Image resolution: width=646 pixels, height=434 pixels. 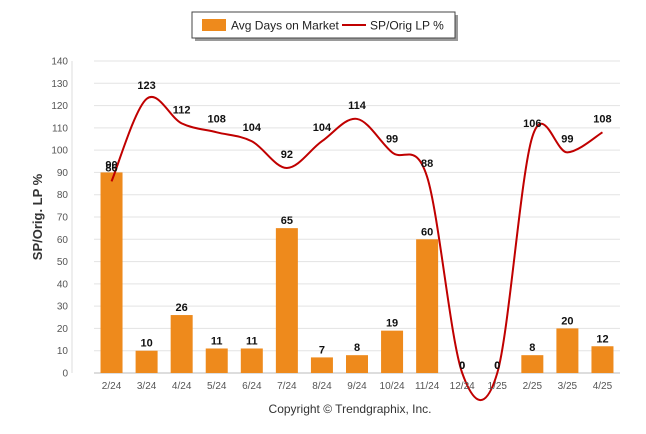 I want to click on x-tick-label: 6/24, so click(x=252, y=386).